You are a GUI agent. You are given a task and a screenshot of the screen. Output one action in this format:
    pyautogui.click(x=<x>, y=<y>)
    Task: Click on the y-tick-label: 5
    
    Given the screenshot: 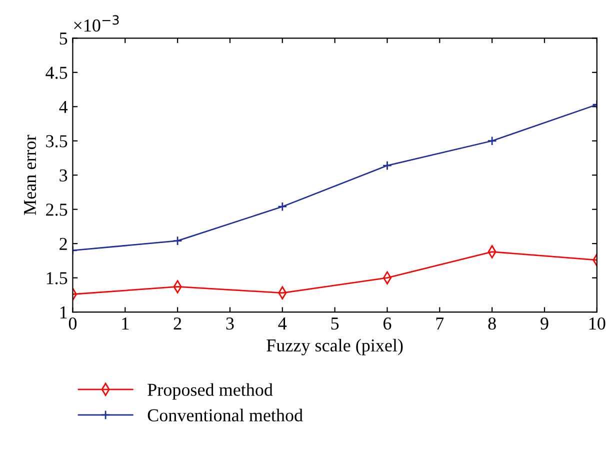 What is the action you would take?
    pyautogui.click(x=64, y=38)
    